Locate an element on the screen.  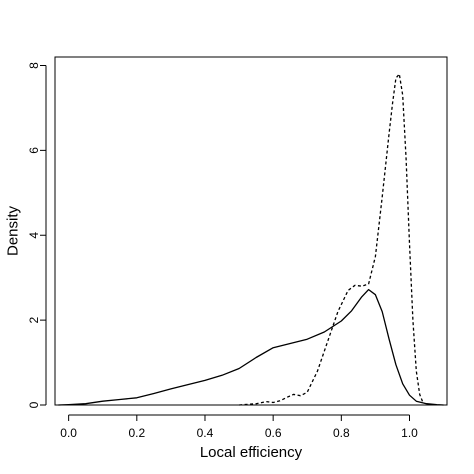
x-tick-label: 0.6 is located at coordinates (273, 433).